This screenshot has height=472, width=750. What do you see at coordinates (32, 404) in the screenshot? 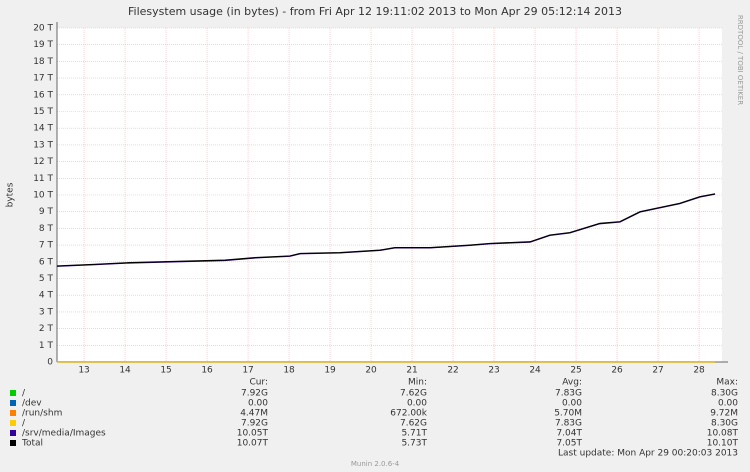
I see `legend-entry: /dev` at bounding box center [32, 404].